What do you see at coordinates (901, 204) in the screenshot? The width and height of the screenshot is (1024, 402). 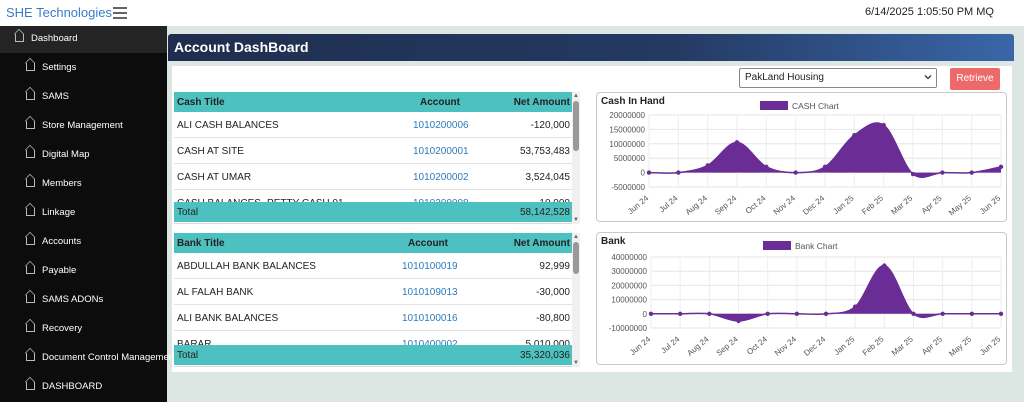 I see `x-tick-label: Mar 25` at bounding box center [901, 204].